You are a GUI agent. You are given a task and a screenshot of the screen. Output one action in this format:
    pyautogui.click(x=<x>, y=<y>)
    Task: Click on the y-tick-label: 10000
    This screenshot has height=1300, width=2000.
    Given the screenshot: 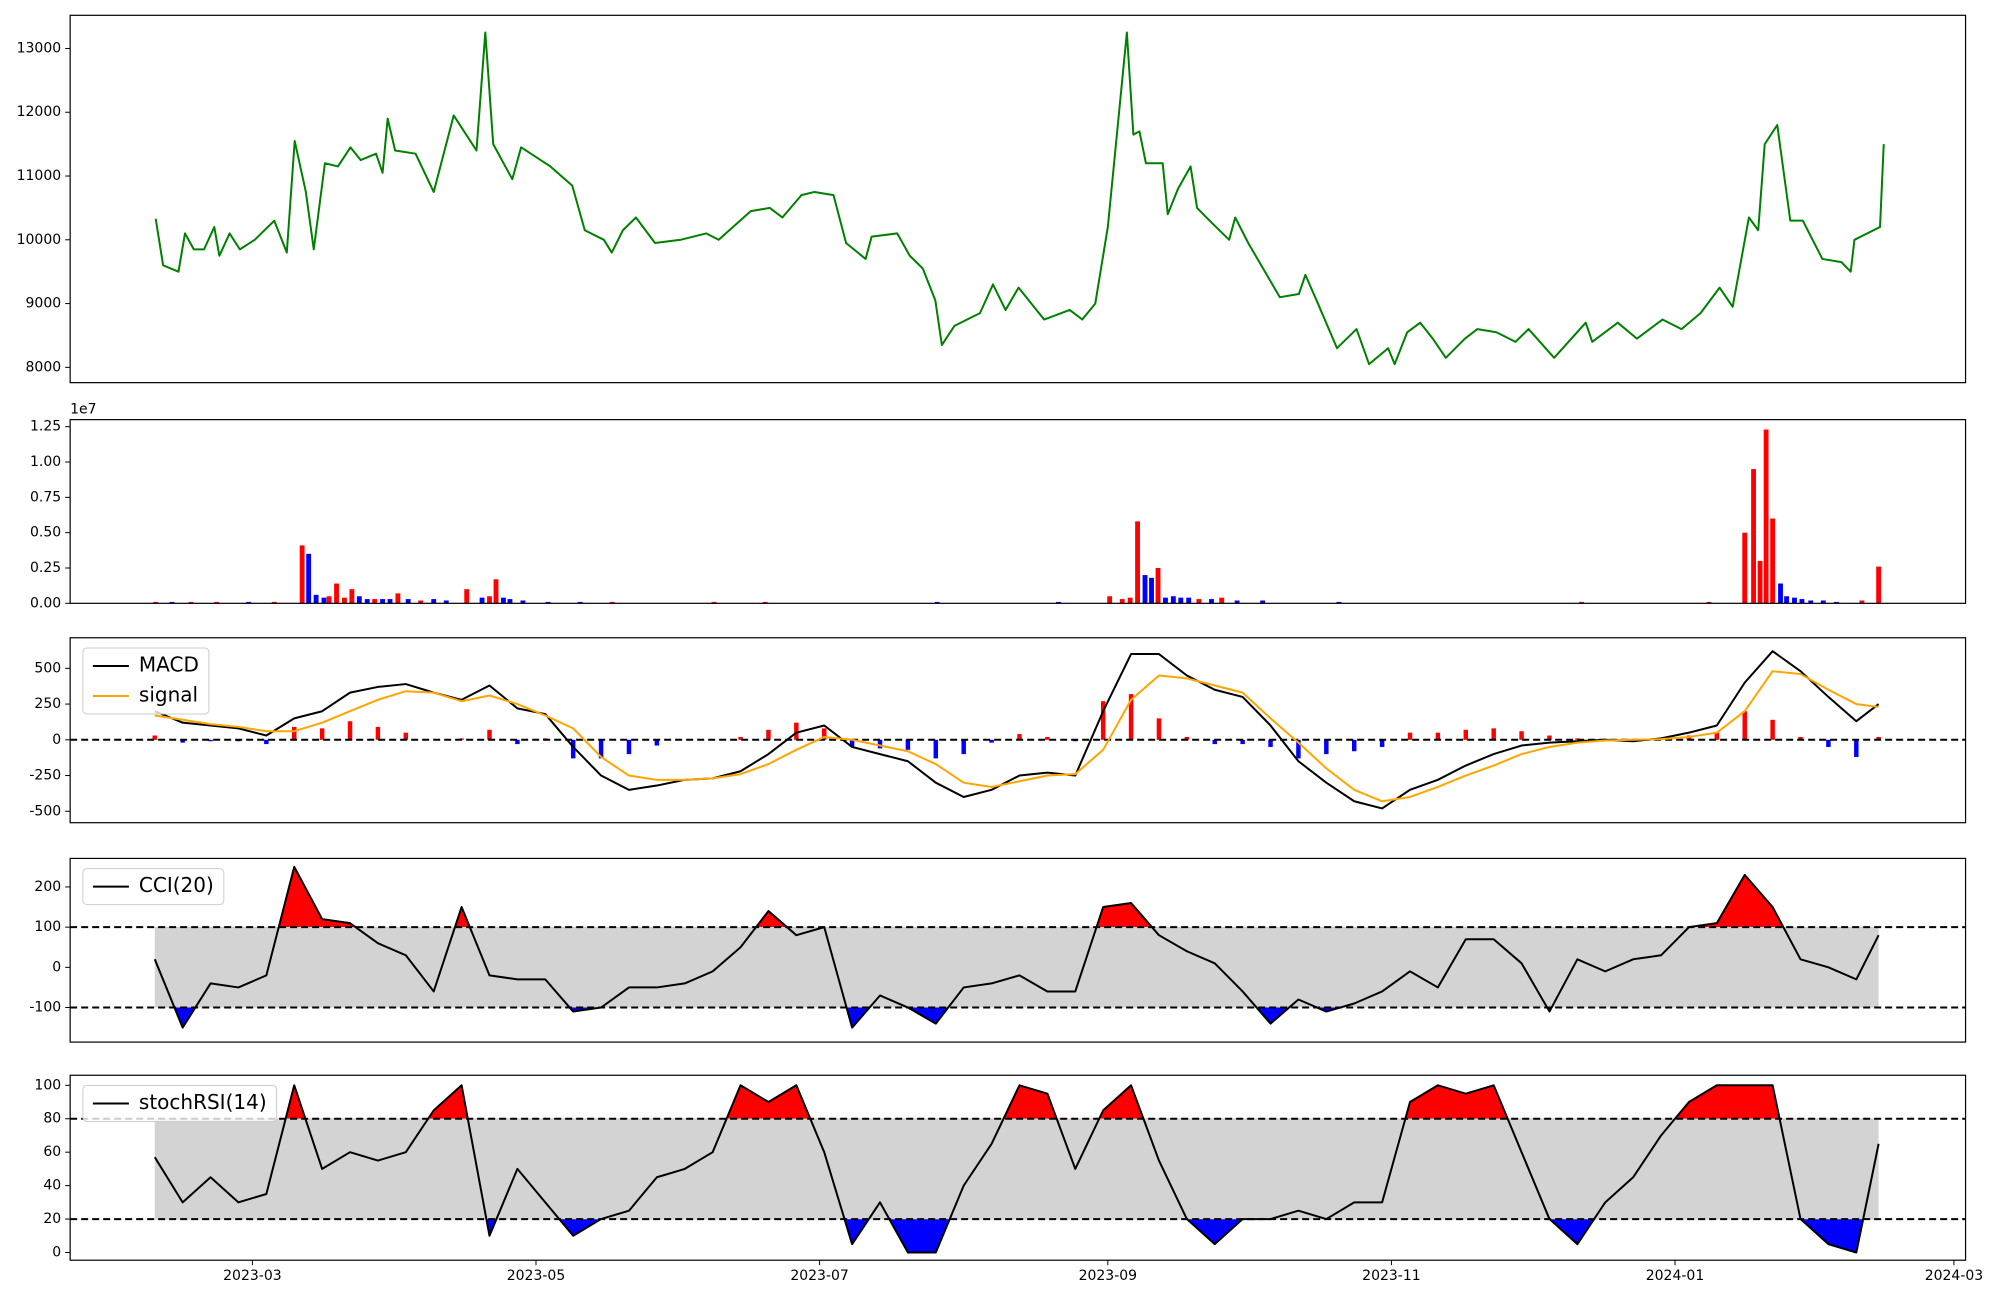 What is the action you would take?
    pyautogui.click(x=39, y=240)
    